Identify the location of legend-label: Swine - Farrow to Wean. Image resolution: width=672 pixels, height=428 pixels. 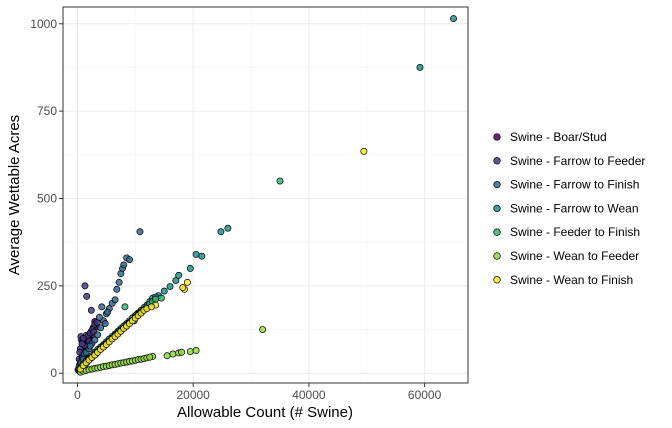
(574, 208).